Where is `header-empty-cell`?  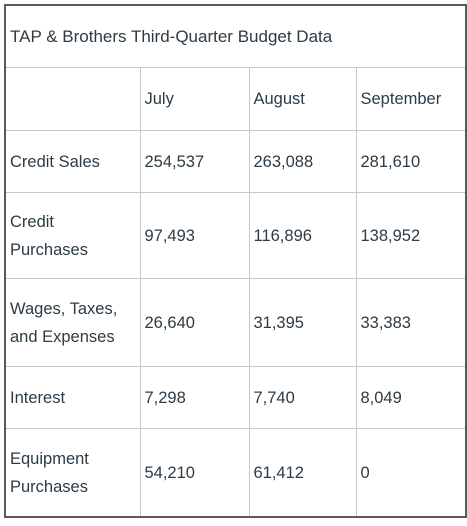 header-empty-cell is located at coordinates (72, 99).